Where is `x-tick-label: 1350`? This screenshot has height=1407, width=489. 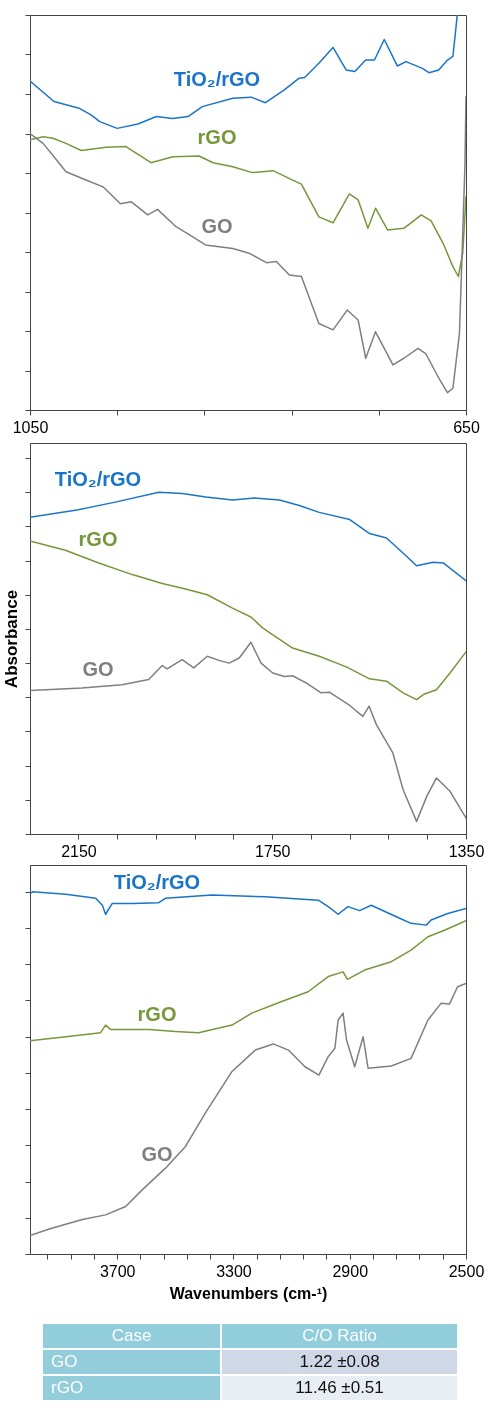 x-tick-label: 1350 is located at coordinates (466, 851).